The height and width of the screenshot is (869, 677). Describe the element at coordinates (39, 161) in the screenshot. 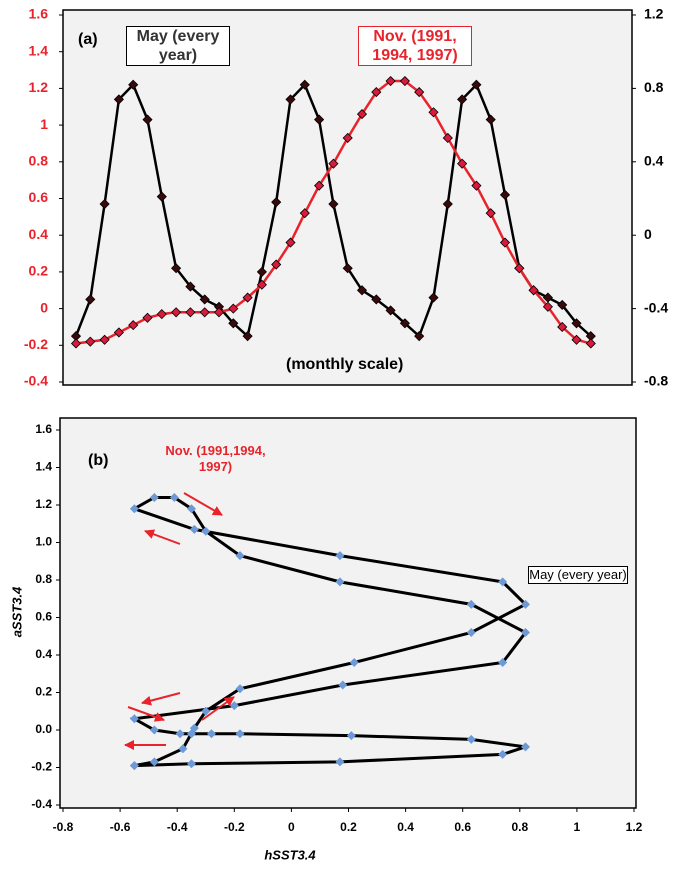

I see `y-tick-label: 0.8` at that location.